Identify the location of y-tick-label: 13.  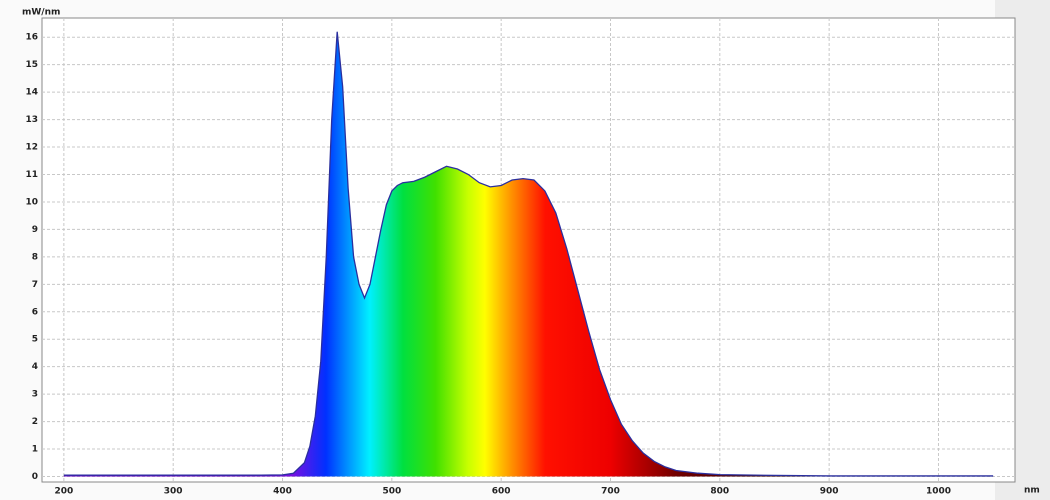
(31, 120).